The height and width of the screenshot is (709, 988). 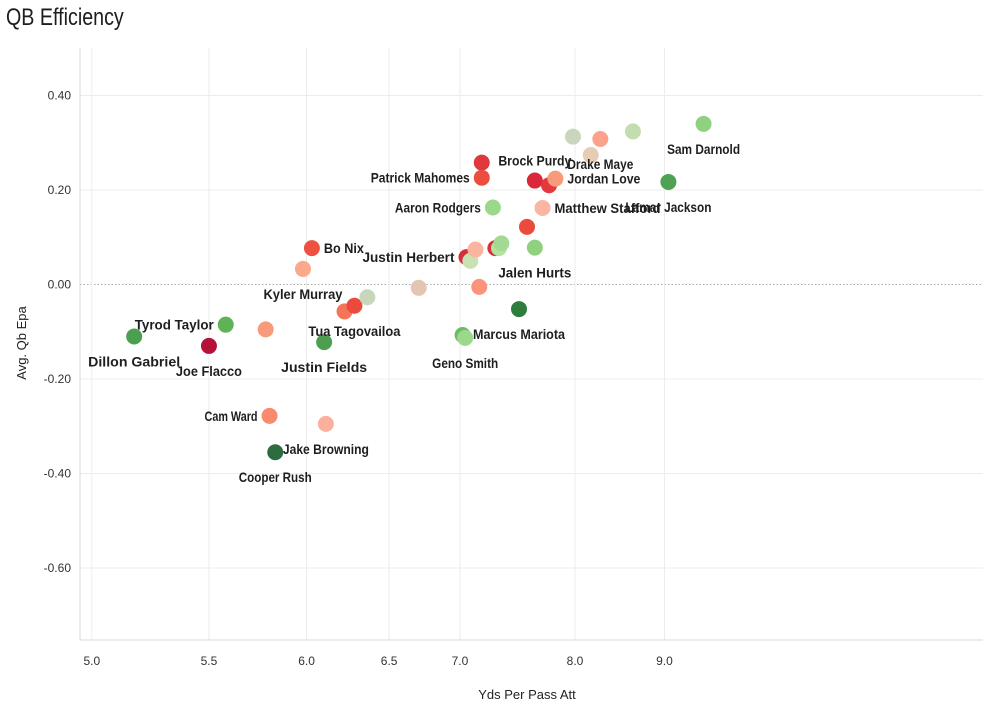 I want to click on chart-title: QB Efficiency, so click(x=65, y=17).